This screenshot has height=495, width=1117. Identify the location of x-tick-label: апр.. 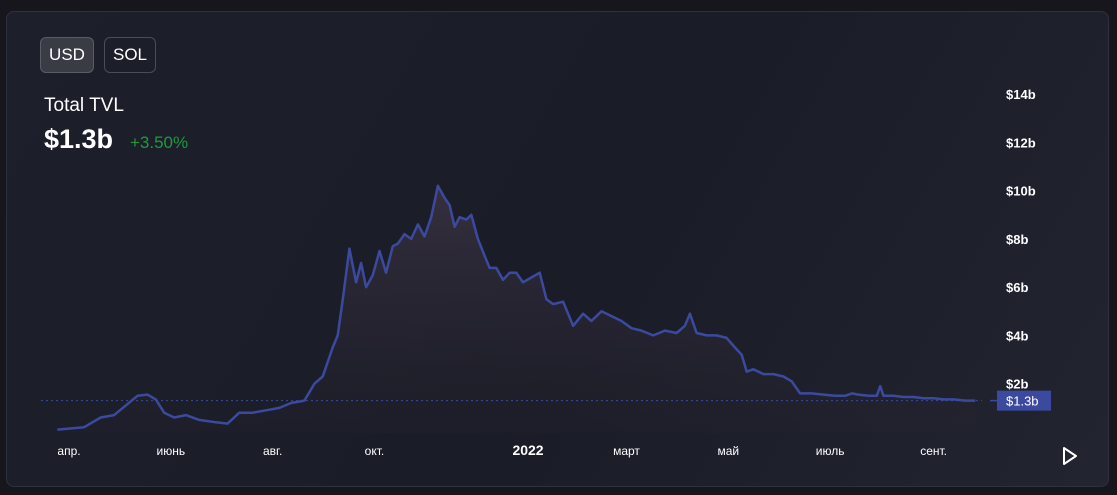
(68, 451).